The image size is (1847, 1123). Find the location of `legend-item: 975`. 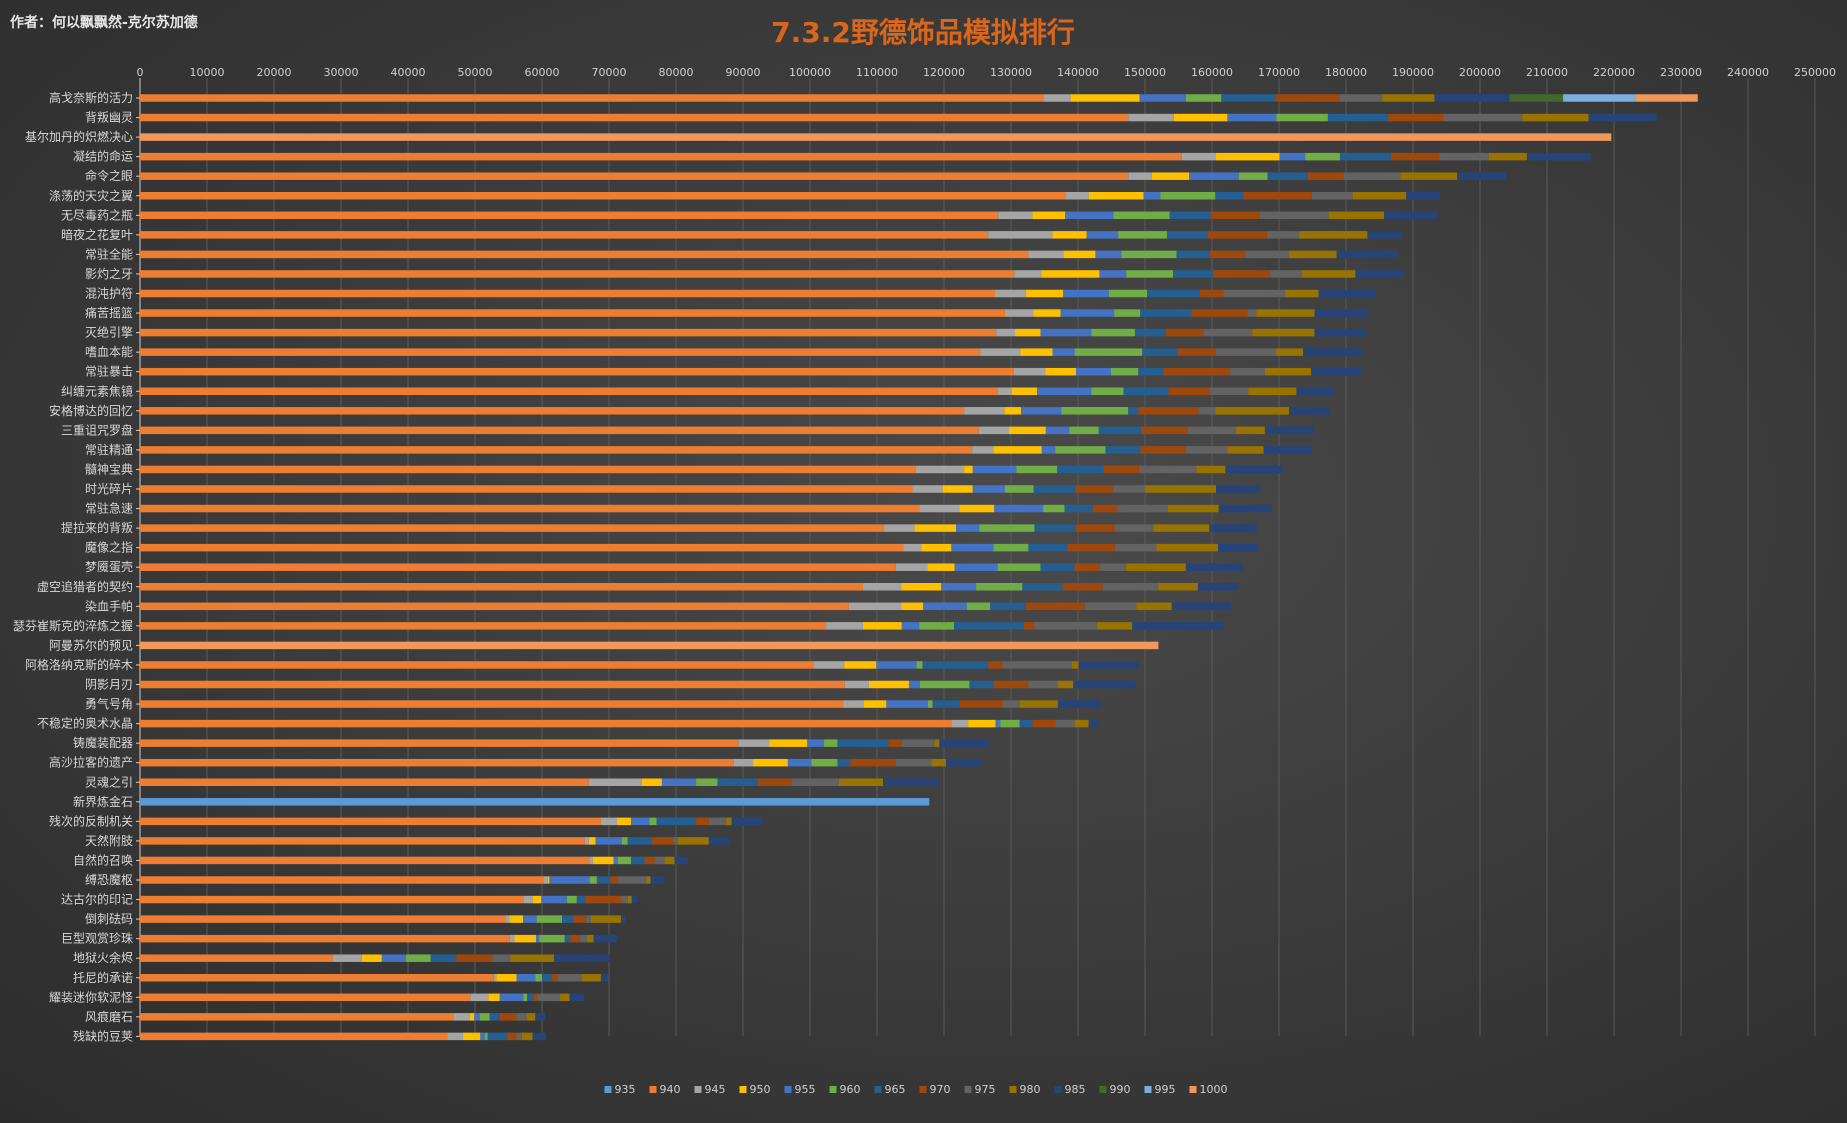

legend-item: 975 is located at coordinates (980, 1089).